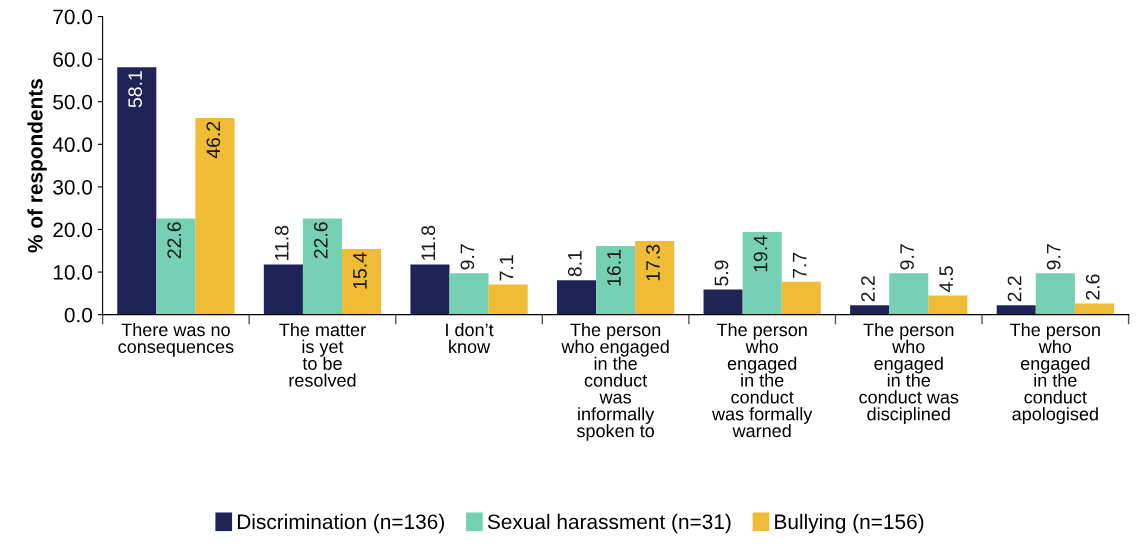 The width and height of the screenshot is (1140, 552). What do you see at coordinates (849, 523) in the screenshot?
I see `legend-label: Bullying (n=156)` at bounding box center [849, 523].